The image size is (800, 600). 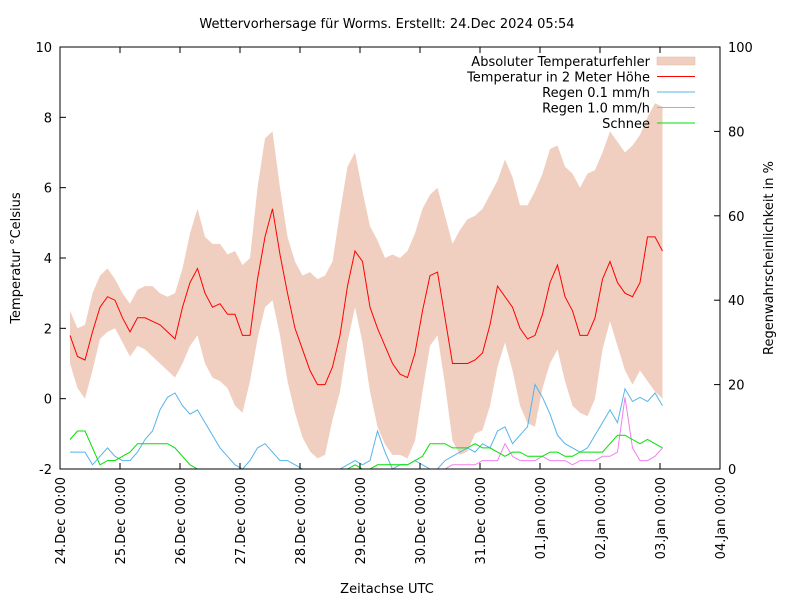 I want to click on y-tick-label: -2, so click(x=45, y=470).